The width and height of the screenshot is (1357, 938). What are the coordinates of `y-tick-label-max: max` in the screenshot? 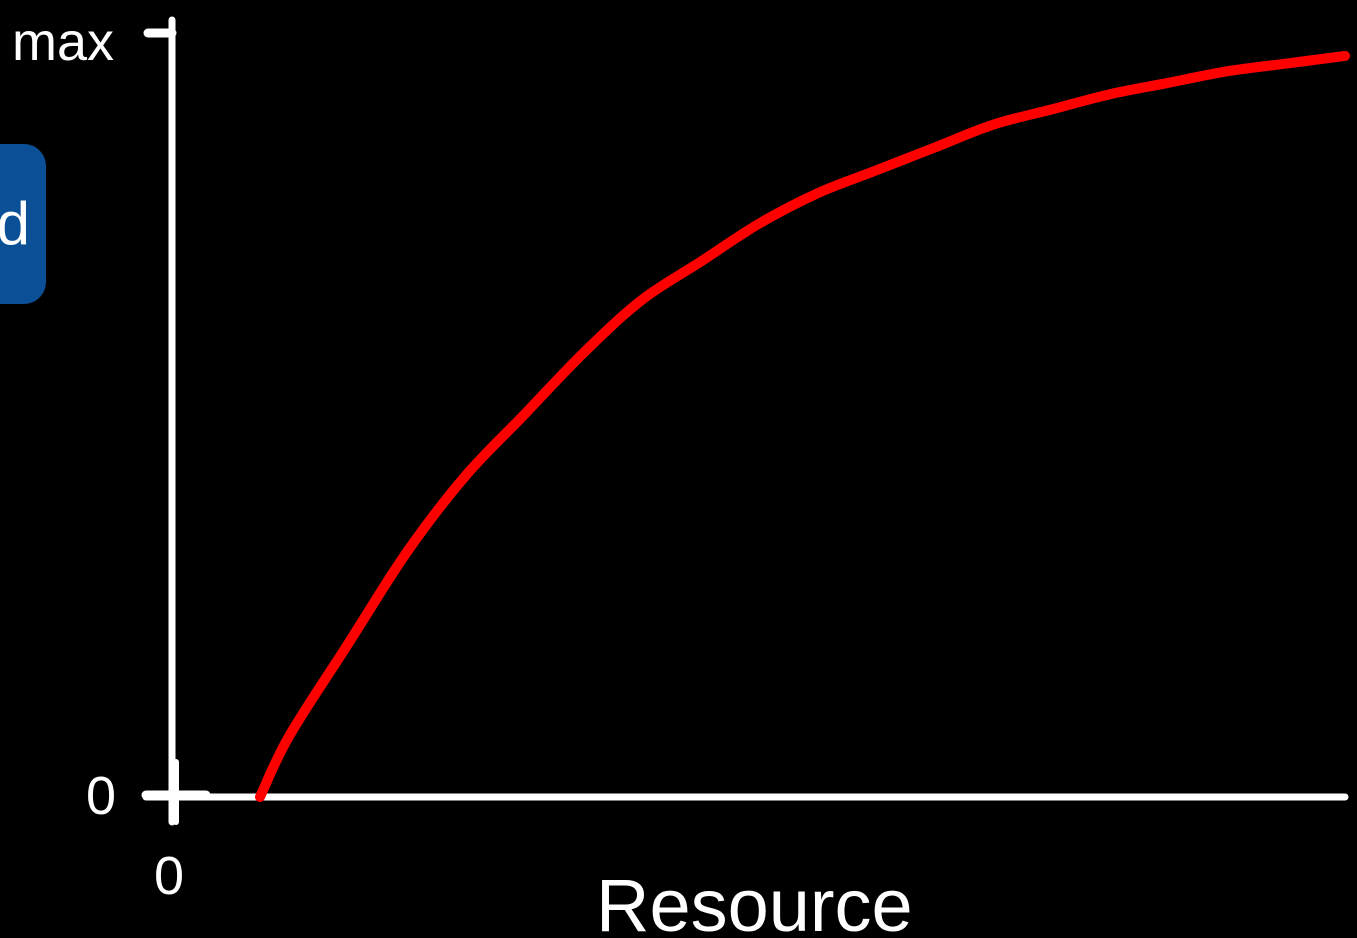 It's located at (63, 42).